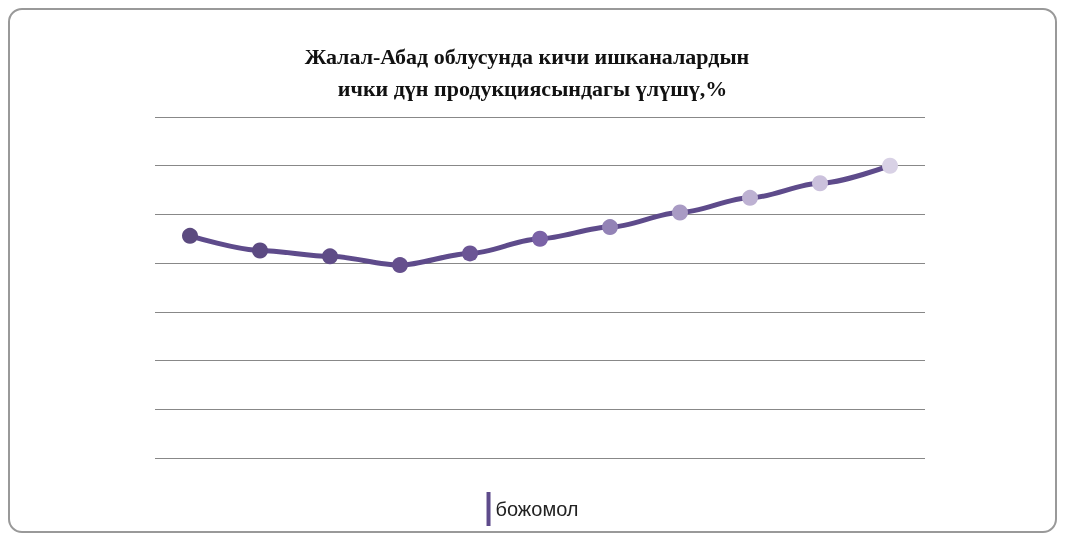  What do you see at coordinates (537, 509) in the screenshot?
I see `legend-label: божомол` at bounding box center [537, 509].